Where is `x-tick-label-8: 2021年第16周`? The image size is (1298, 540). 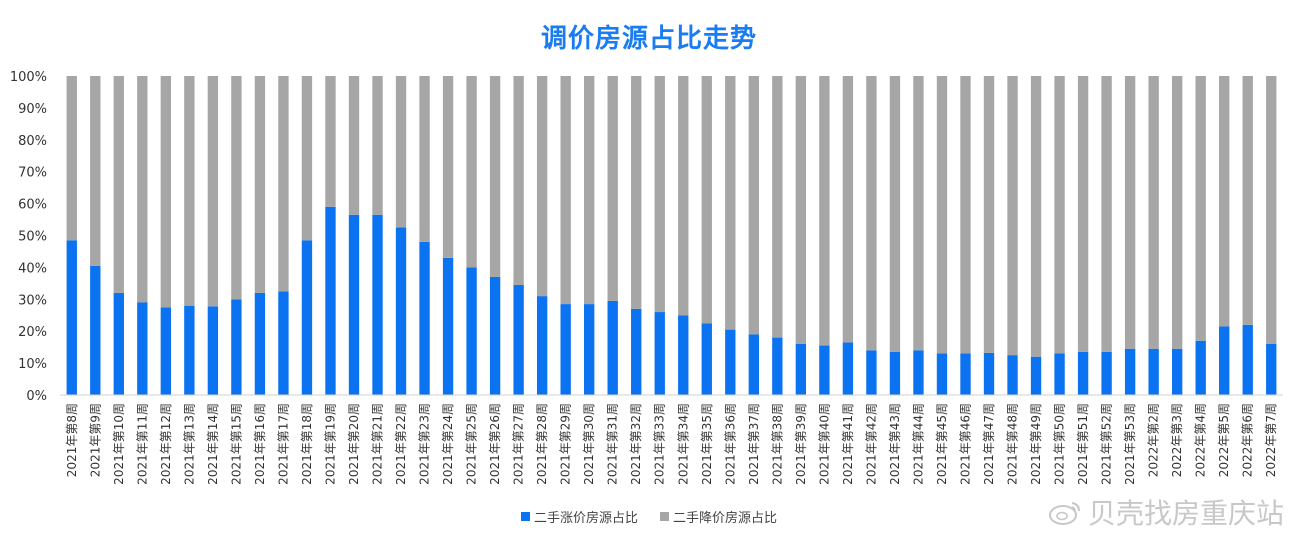
x-tick-label-8: 2021年第16周 is located at coordinates (260, 444).